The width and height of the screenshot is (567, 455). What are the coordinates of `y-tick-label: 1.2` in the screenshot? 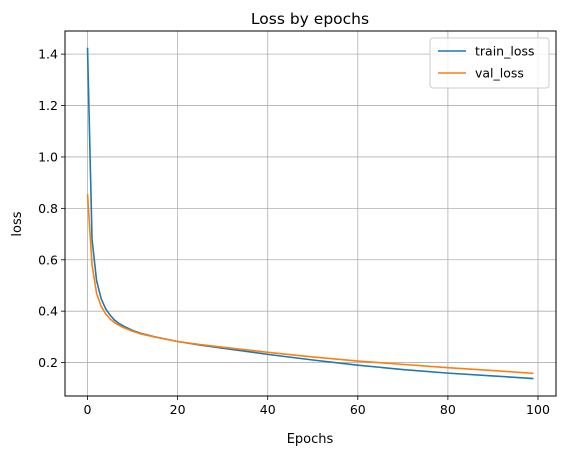 It's located at (48, 105).